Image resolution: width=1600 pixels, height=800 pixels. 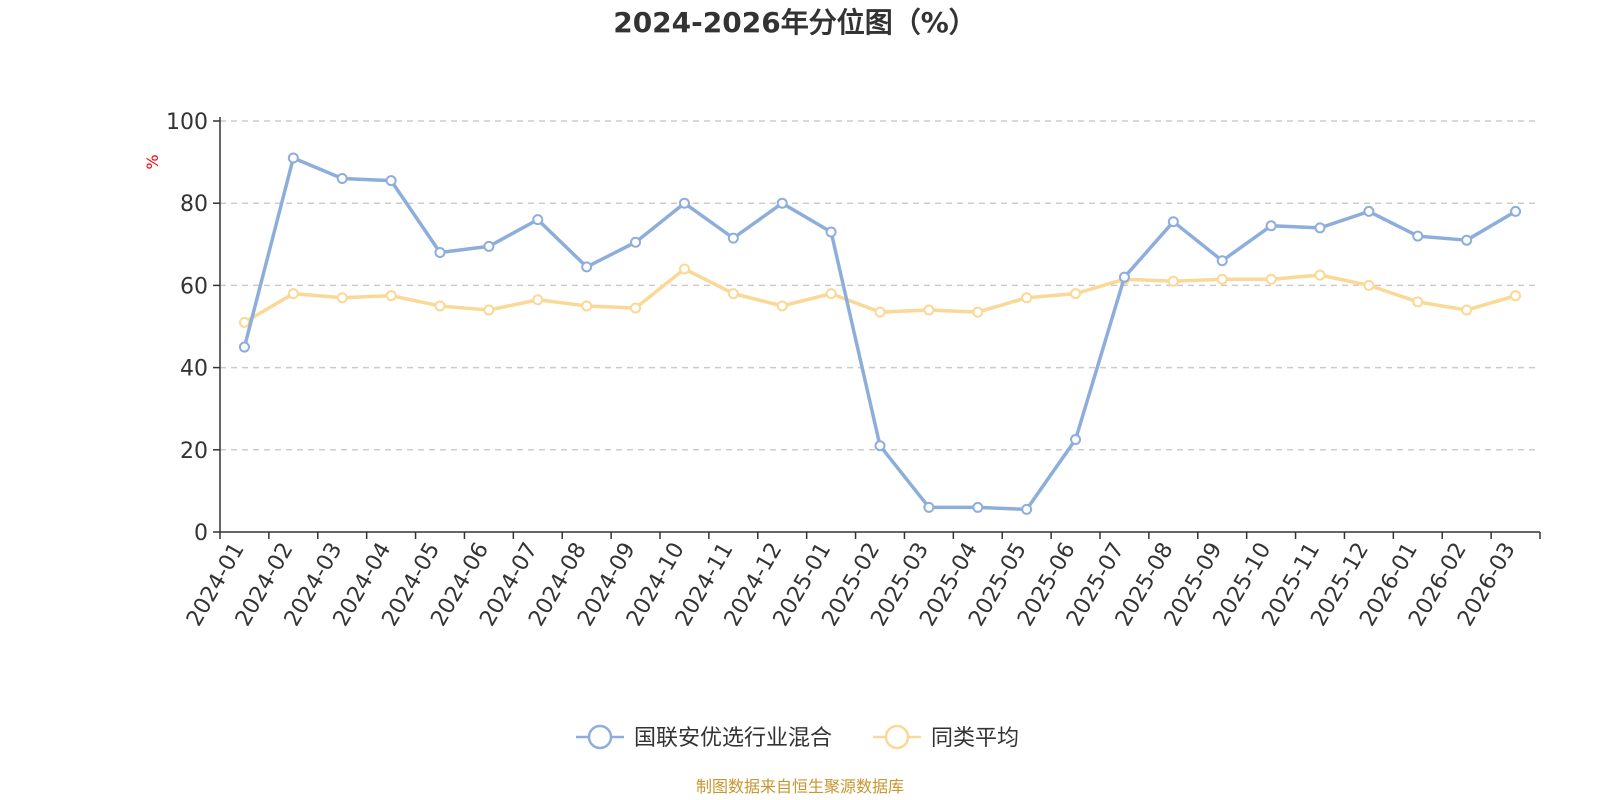 I want to click on y-tick-label: 100, so click(x=187, y=122).